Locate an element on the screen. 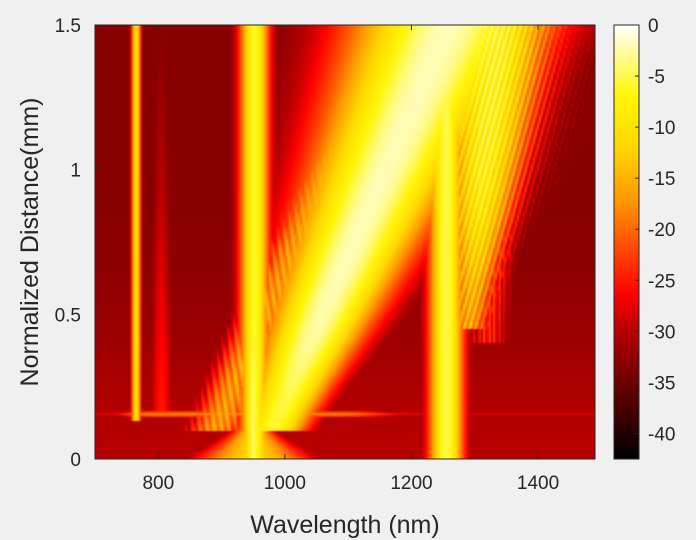  colorbar-tick-label: -40 is located at coordinates (661, 434).